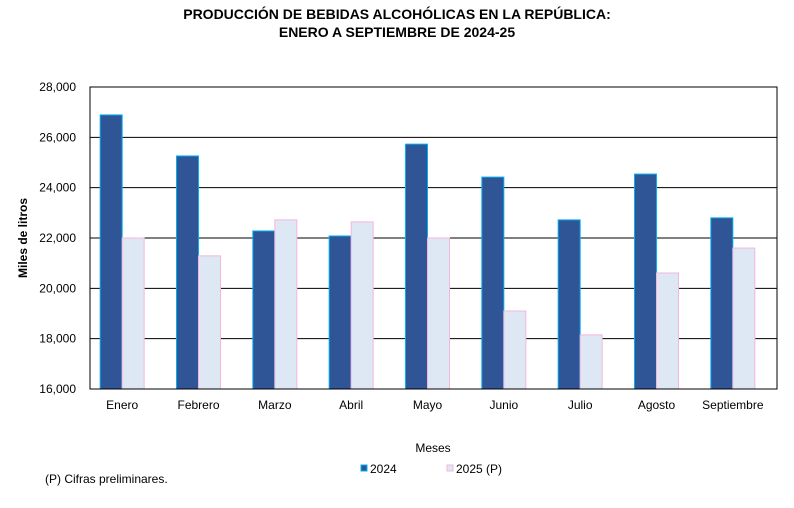 The width and height of the screenshot is (794, 508). Describe the element at coordinates (198, 405) in the screenshot. I see `x-tick-label: Febrero` at that location.